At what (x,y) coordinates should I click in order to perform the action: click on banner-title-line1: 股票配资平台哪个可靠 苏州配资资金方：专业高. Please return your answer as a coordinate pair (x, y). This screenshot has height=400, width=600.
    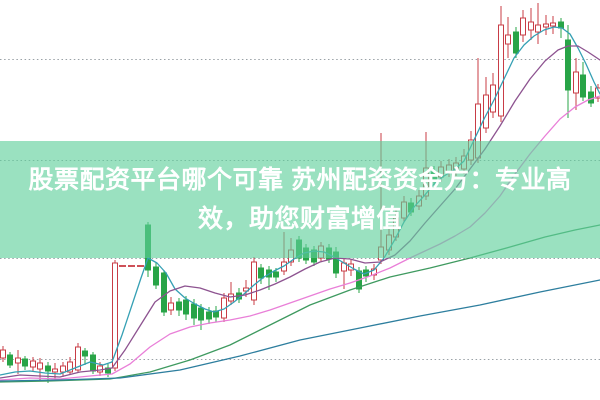
    Looking at the image, I should click on (300, 179).